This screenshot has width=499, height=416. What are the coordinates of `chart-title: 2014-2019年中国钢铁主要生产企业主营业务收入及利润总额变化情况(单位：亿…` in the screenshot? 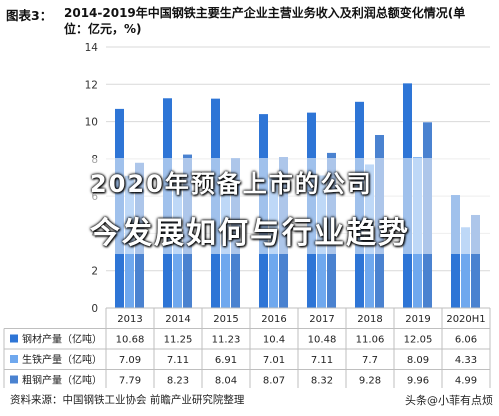 It's located at (265, 21).